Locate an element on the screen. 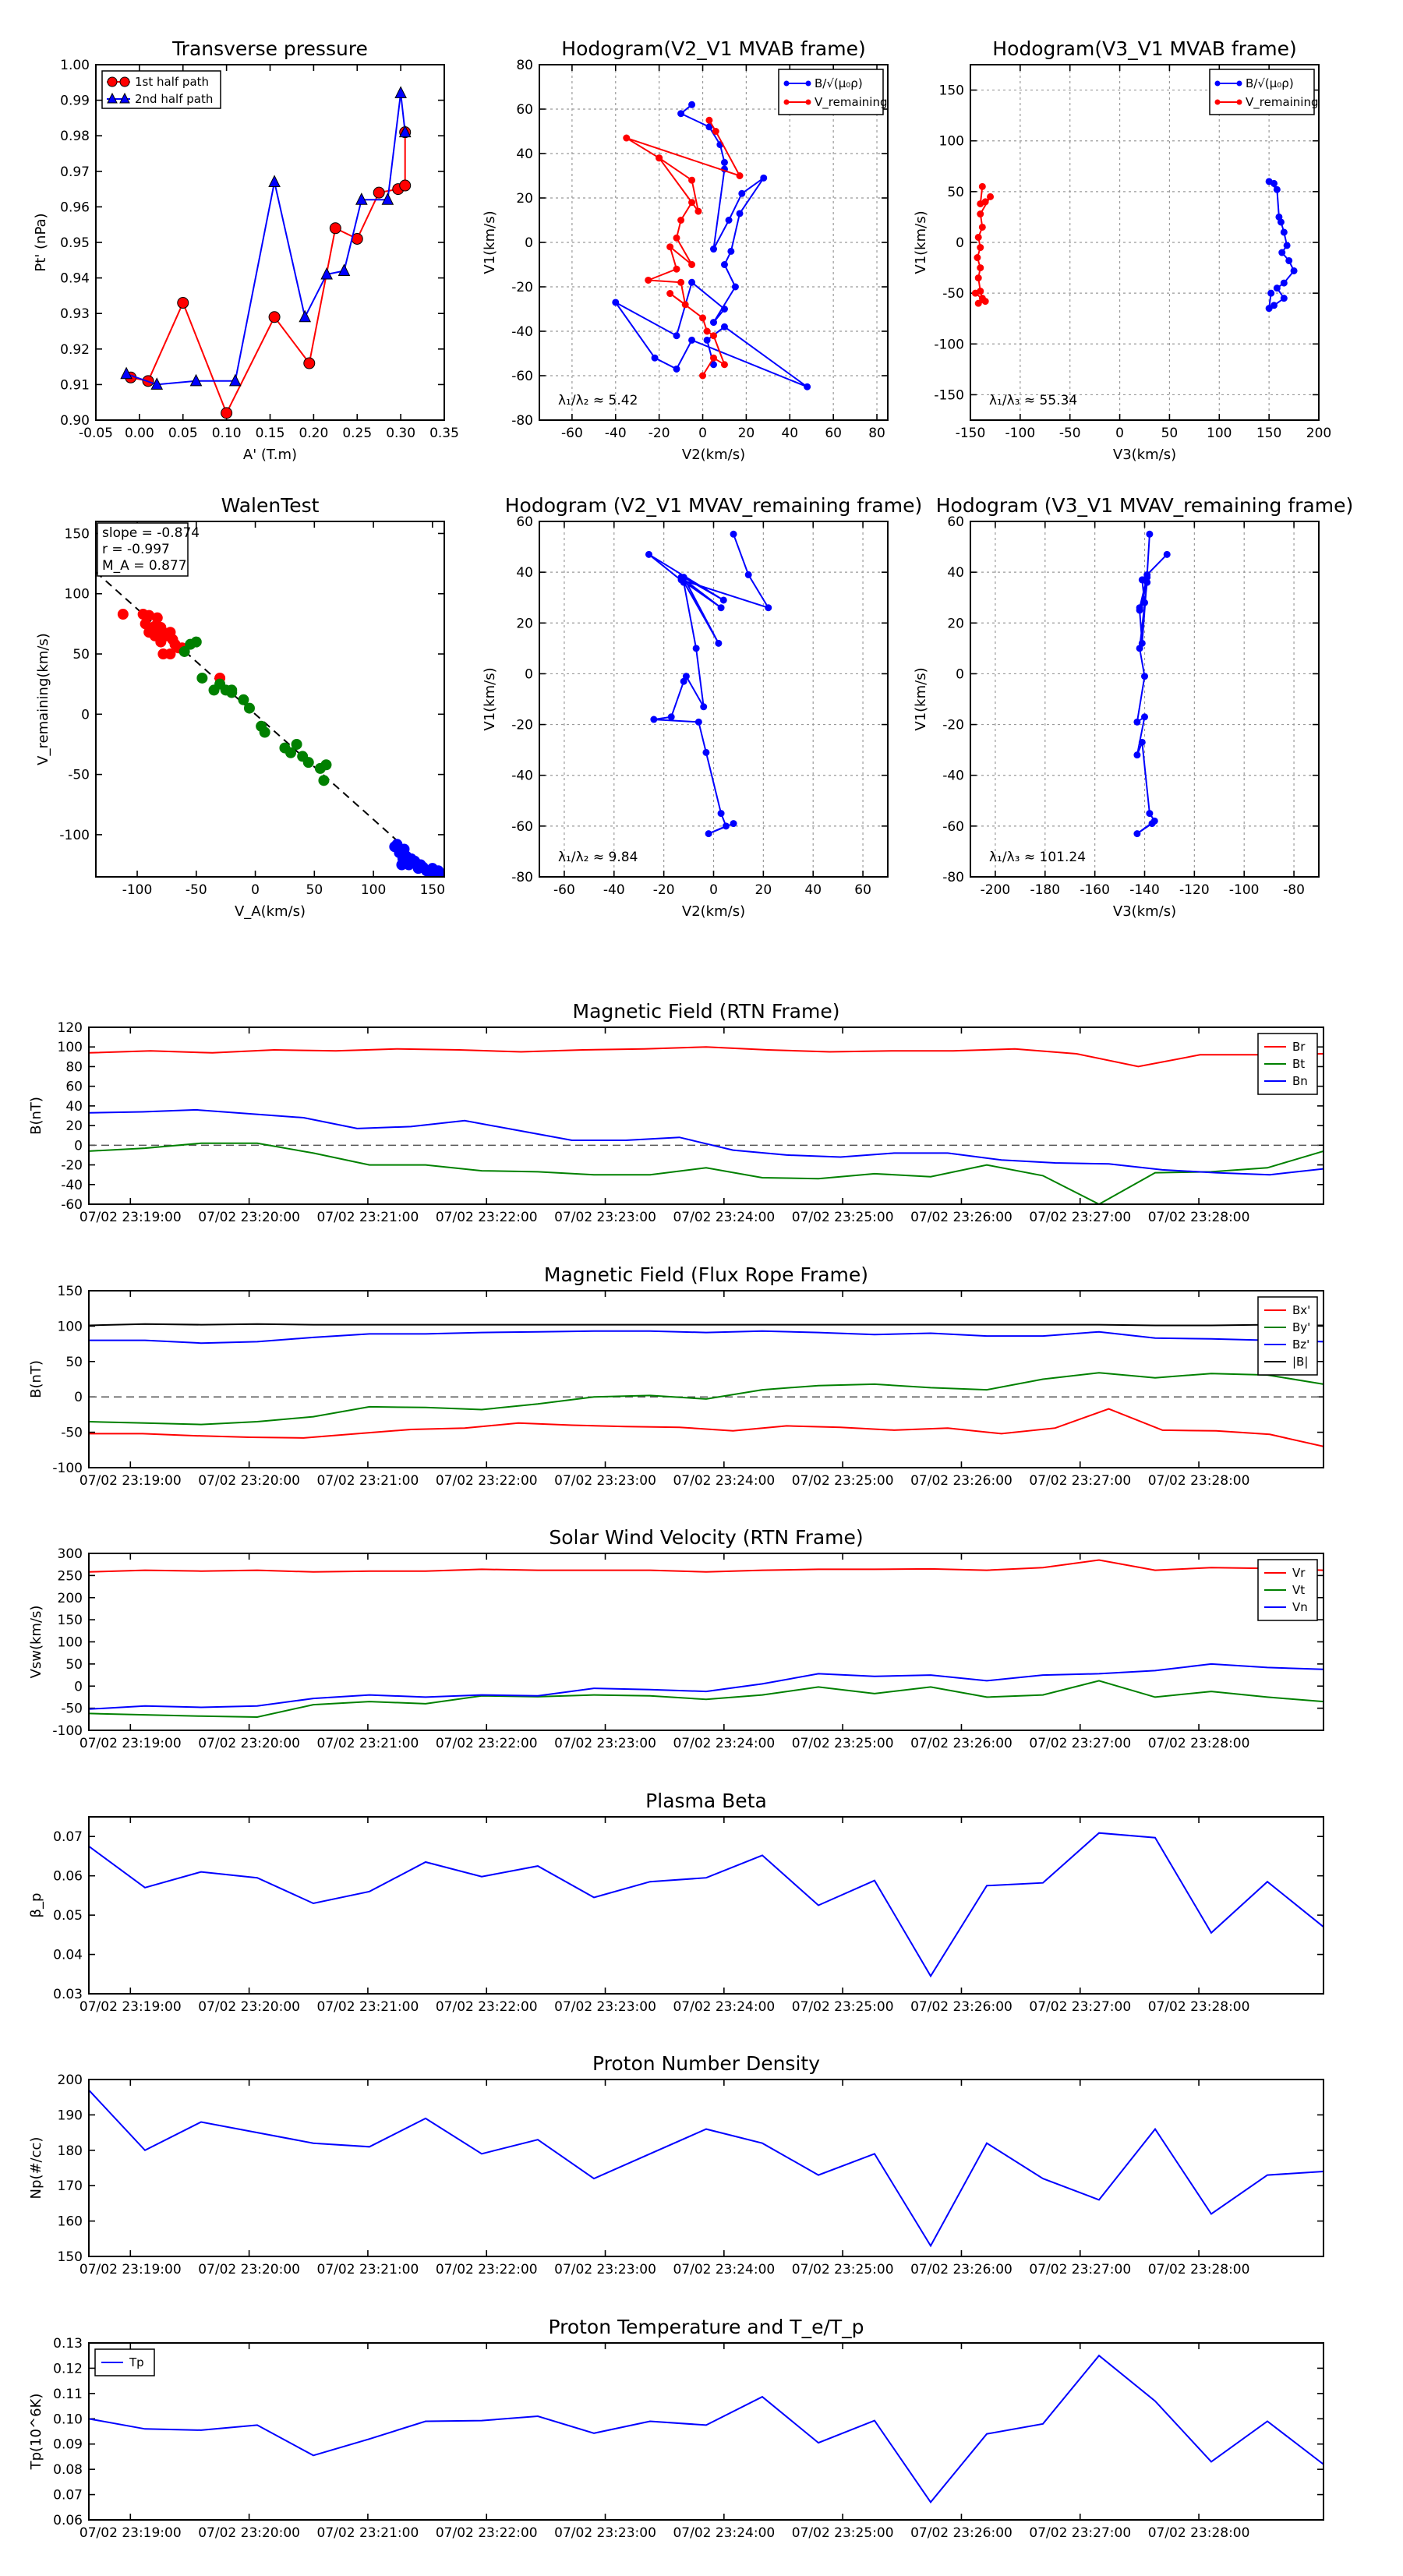  x-tick-label: 07/02 23:25:00 is located at coordinates (843, 2269).